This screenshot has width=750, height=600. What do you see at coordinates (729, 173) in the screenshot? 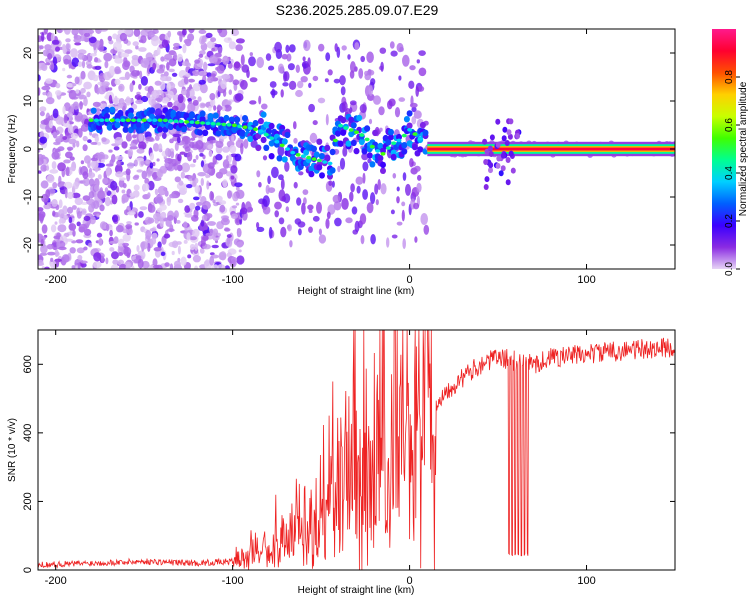
I see `colorbar-tick-label: 0.4` at bounding box center [729, 173].